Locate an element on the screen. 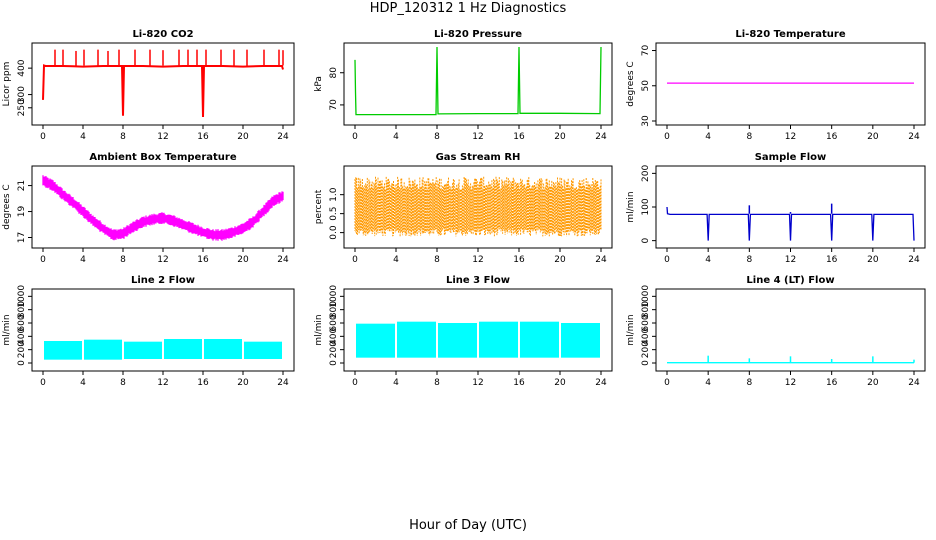  panel-title: Line 4 (LT) Flow is located at coordinates (790, 280).